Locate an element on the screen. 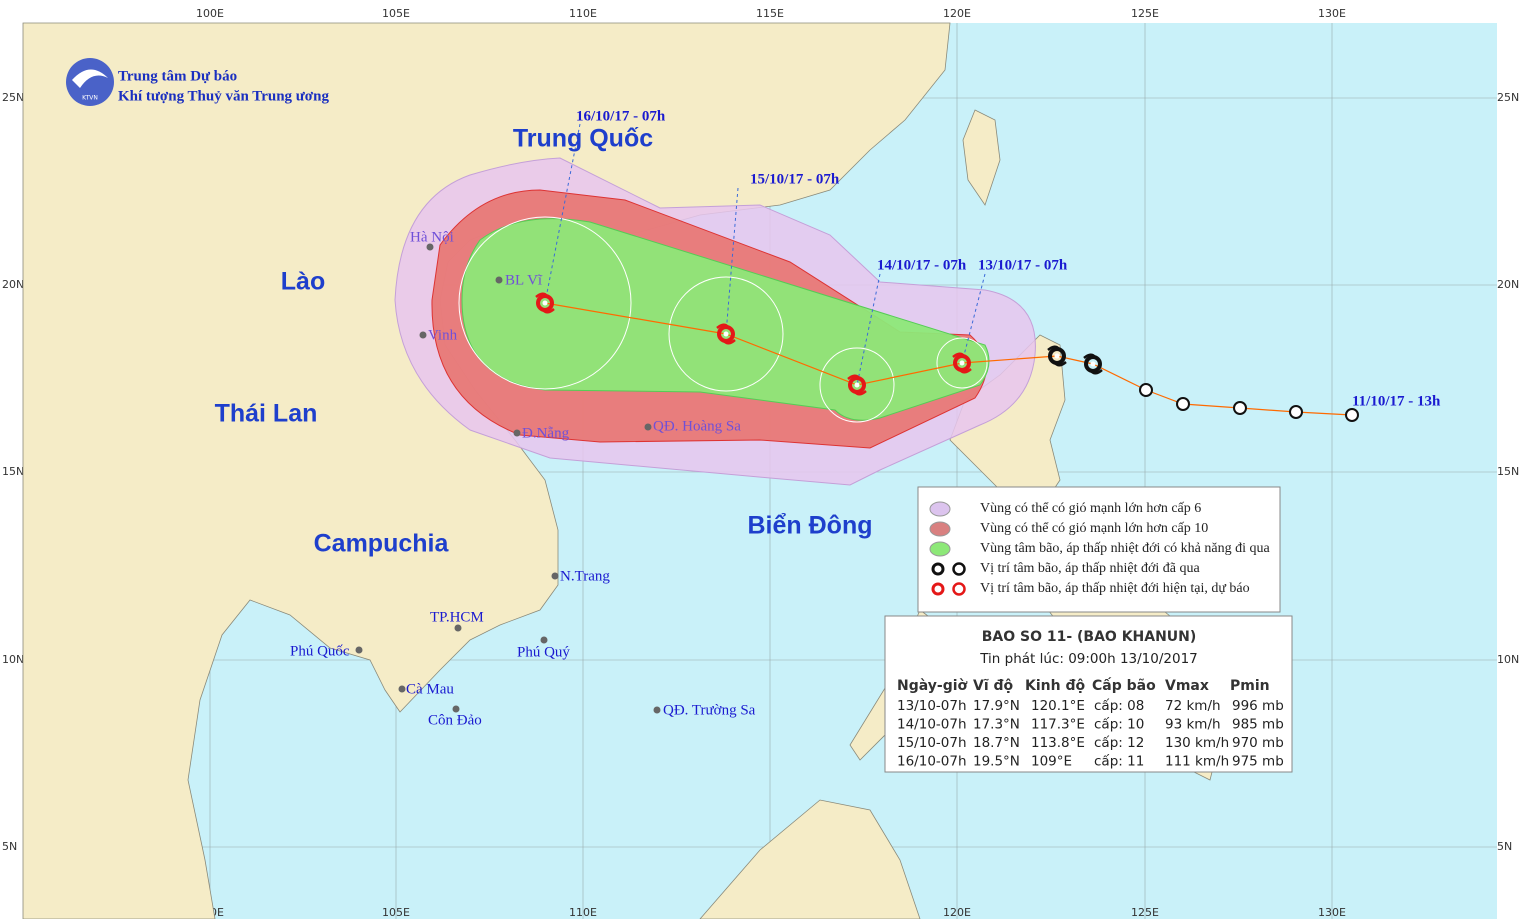  table-cell: 19.5°N is located at coordinates (996, 762).